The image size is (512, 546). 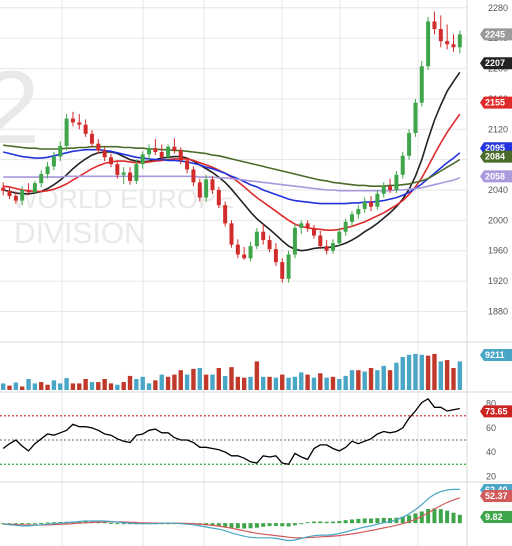 I want to click on ma-value-tag: 2084, so click(x=496, y=156).